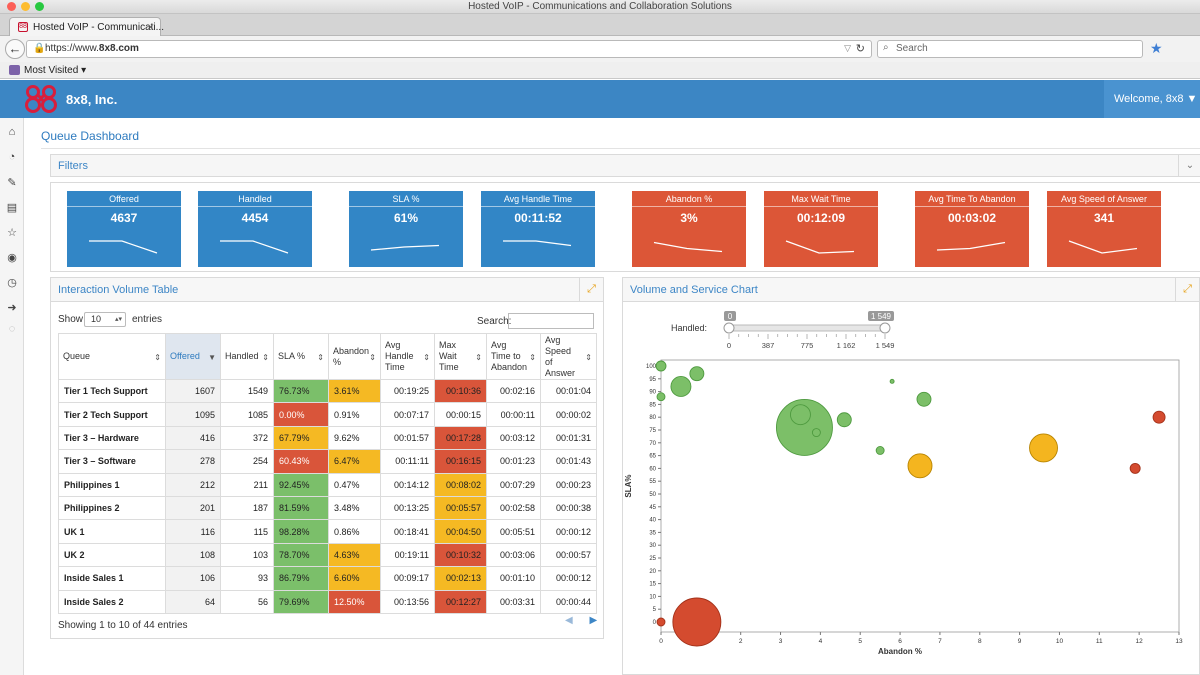  What do you see at coordinates (513, 414) in the screenshot?
I see `table-cell: 00:00:11` at bounding box center [513, 414].